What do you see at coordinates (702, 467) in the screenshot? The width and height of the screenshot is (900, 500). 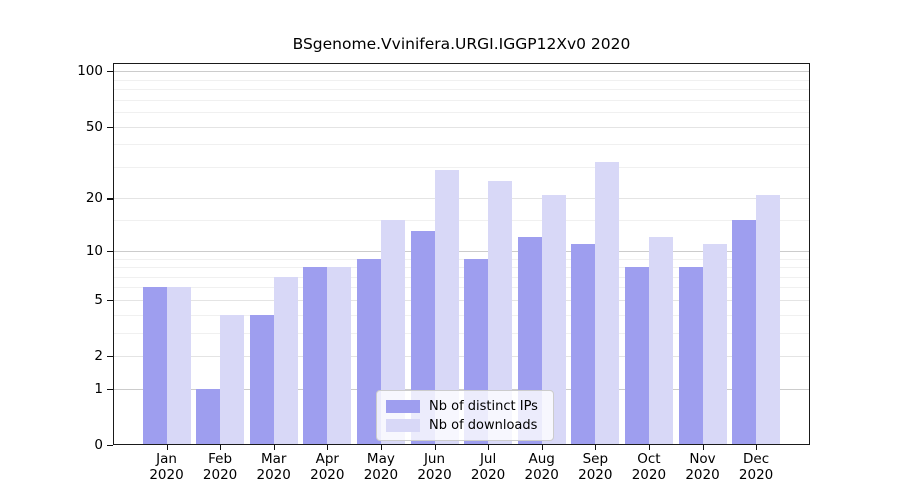 I see `x-tick-label-nov: Nov 2020` at bounding box center [702, 467].